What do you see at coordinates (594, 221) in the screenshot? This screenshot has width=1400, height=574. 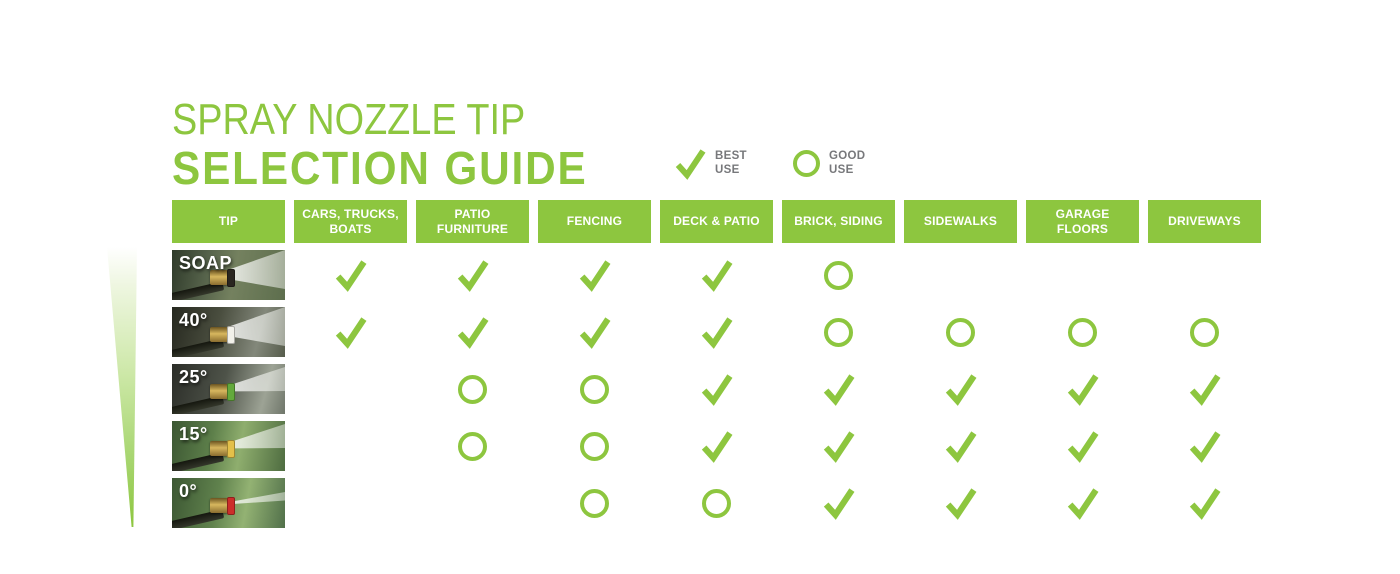 I see `column-header: FENCING` at bounding box center [594, 221].